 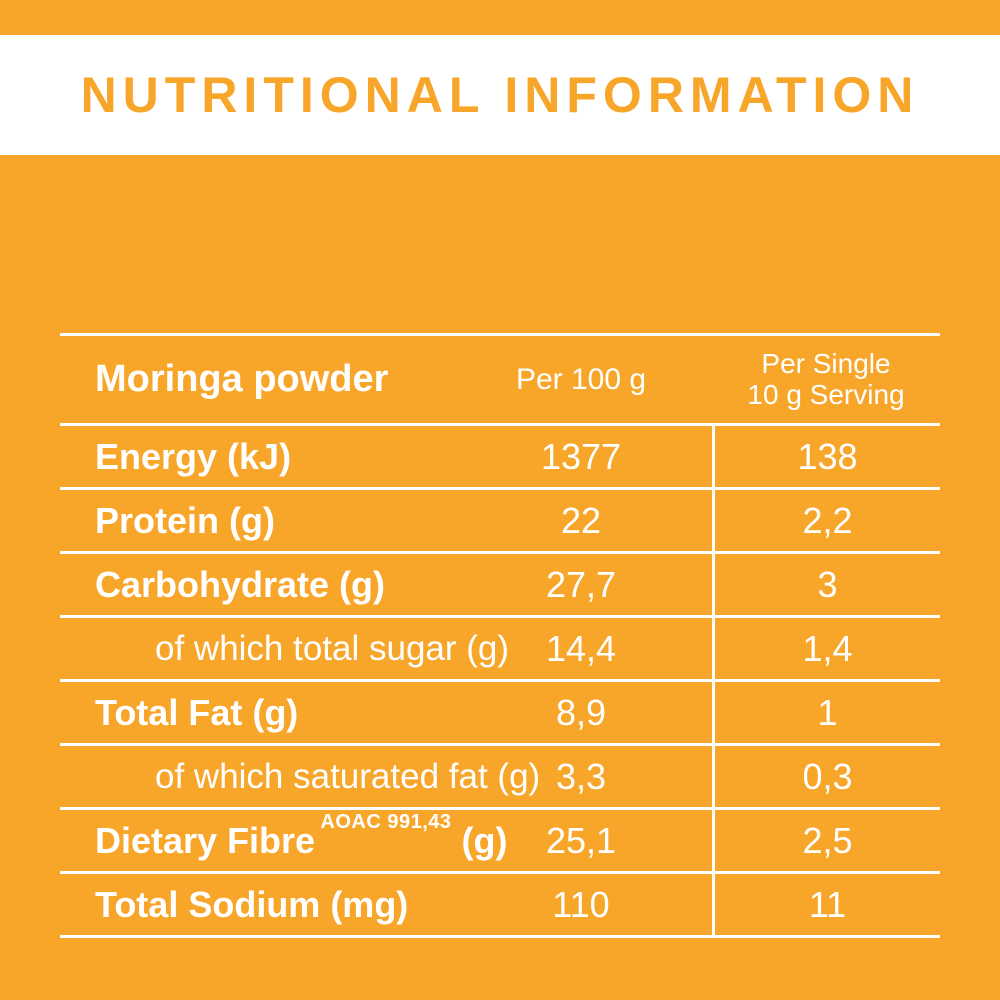 I want to click on row-value-per-serving: 2,5, so click(x=826, y=840).